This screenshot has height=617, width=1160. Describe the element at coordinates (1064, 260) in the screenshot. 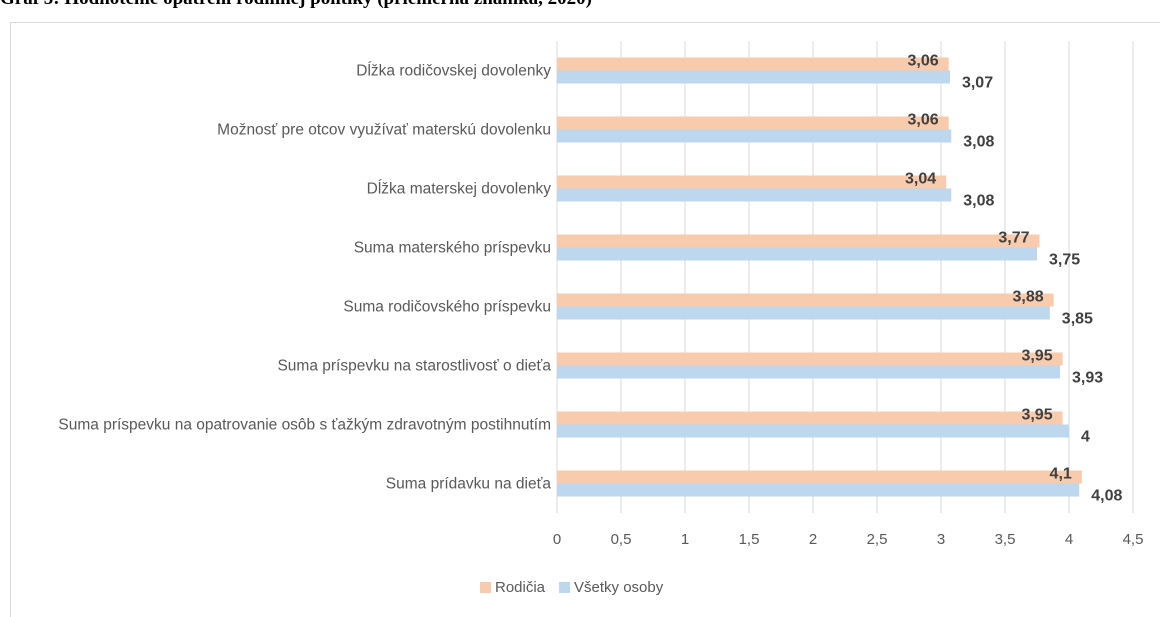

I see `data-label: 3,75` at that location.